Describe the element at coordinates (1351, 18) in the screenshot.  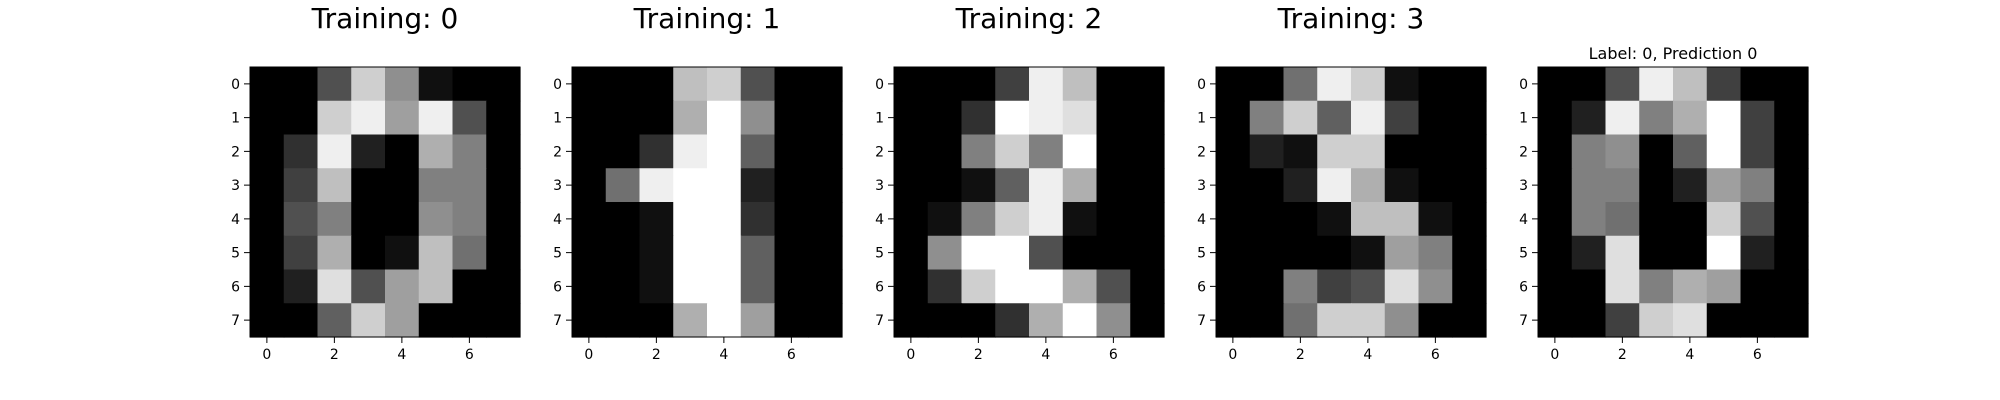
I see `subplot-title: Training: 3` at that location.